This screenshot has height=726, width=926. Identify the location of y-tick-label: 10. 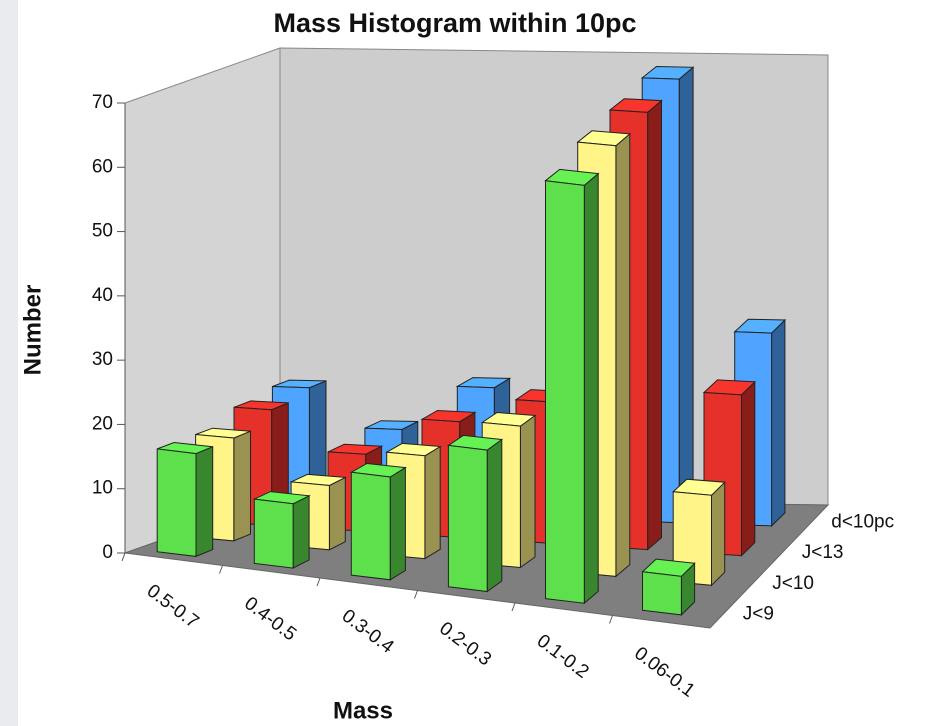
(102, 488).